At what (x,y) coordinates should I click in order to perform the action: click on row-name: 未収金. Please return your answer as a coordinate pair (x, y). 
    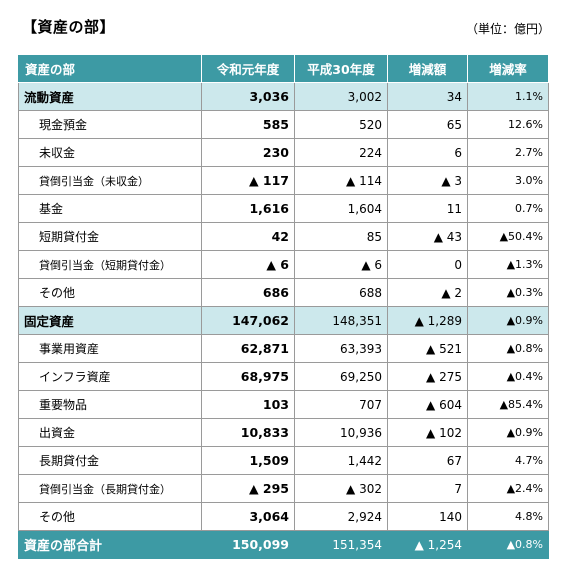
    Looking at the image, I should click on (110, 152).